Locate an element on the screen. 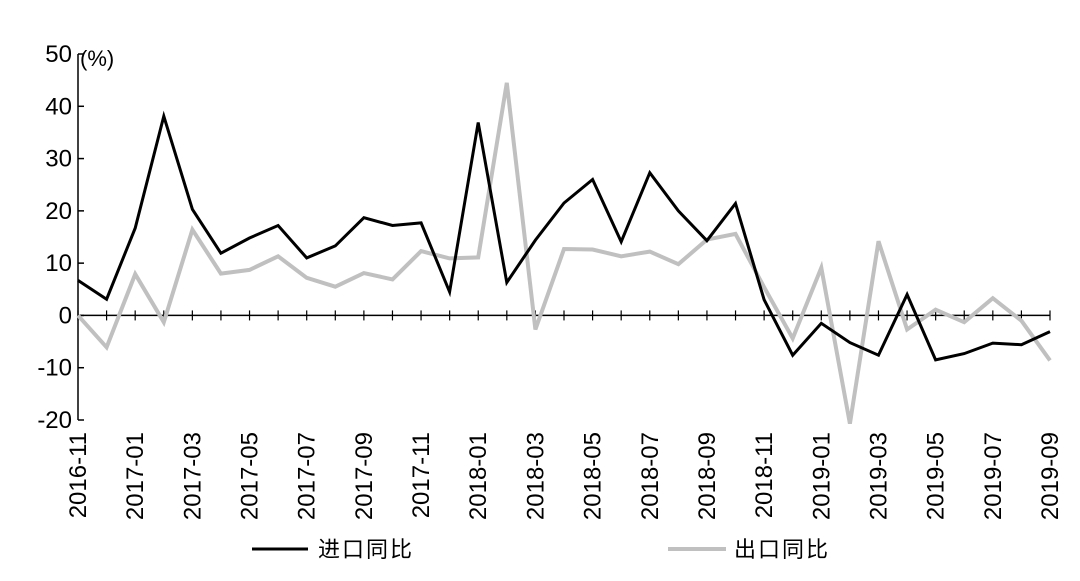 The image size is (1080, 581). legend-label-import: 进口同比 is located at coordinates (366, 550).